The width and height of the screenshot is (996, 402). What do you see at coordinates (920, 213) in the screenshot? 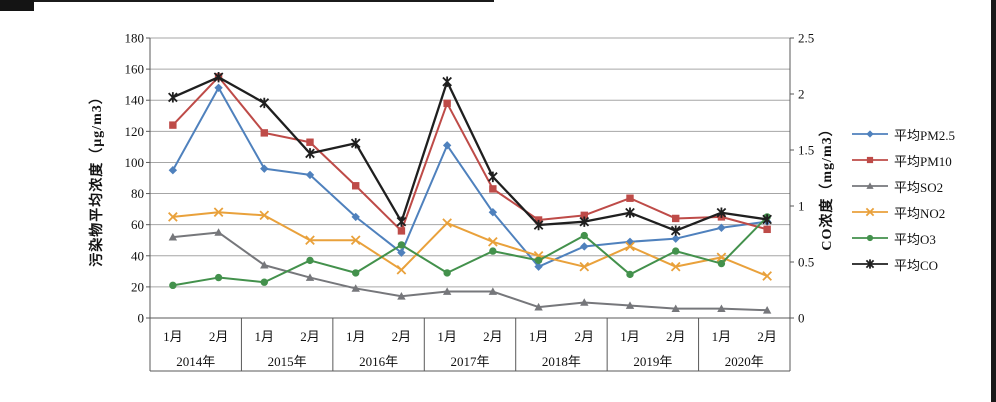
I see `legend-label-no2: 平均NO2` at bounding box center [920, 213].